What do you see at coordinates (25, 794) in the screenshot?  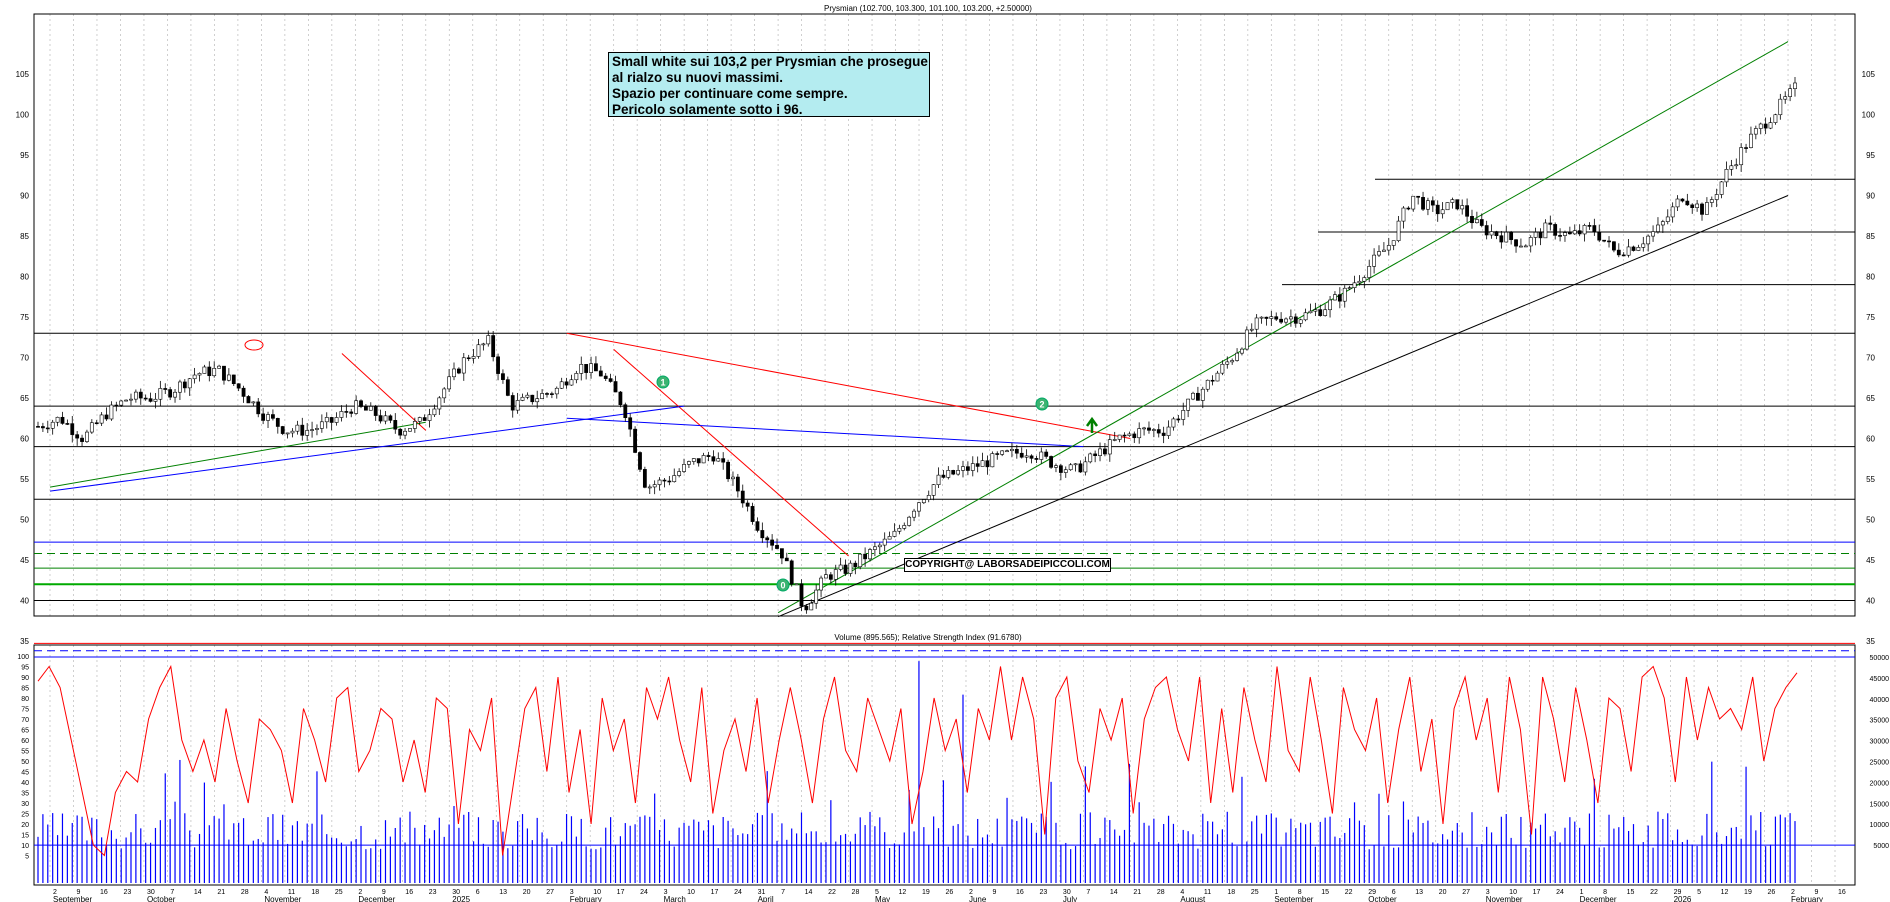 I see `rsi-tick-label: 35` at bounding box center [25, 794].